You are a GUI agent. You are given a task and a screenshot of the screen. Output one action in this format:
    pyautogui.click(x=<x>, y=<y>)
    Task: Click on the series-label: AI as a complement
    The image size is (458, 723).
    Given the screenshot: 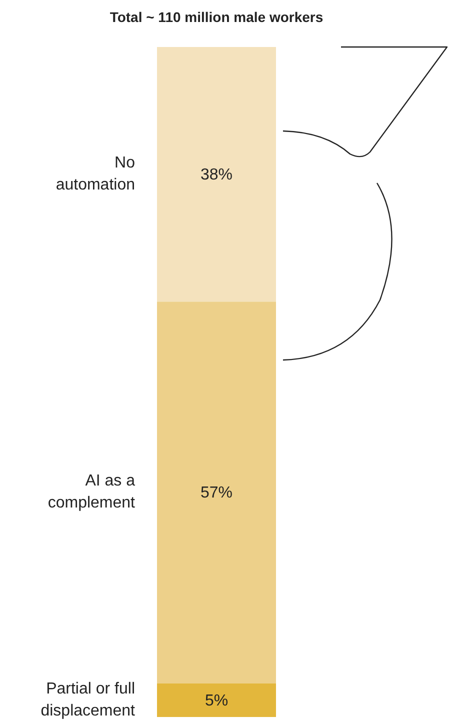 What is the action you would take?
    pyautogui.click(x=92, y=492)
    